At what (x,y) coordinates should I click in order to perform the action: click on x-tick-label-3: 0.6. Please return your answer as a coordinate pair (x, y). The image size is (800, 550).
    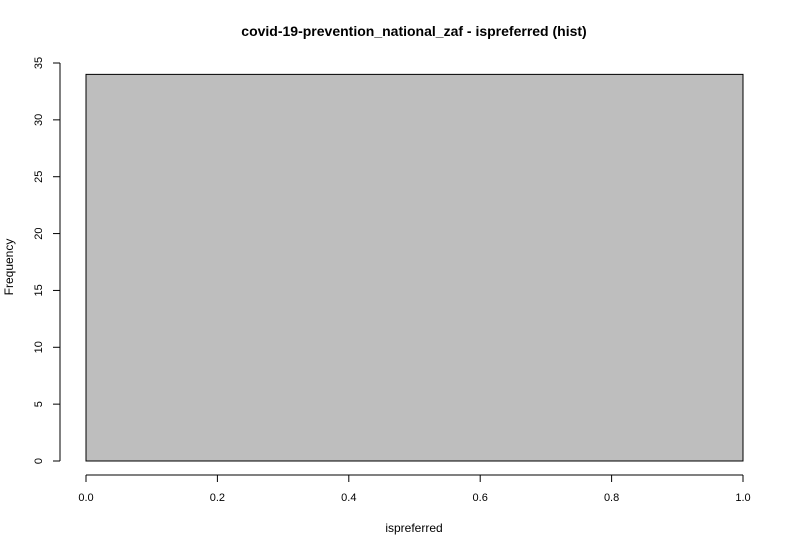
    Looking at the image, I should click on (480, 498).